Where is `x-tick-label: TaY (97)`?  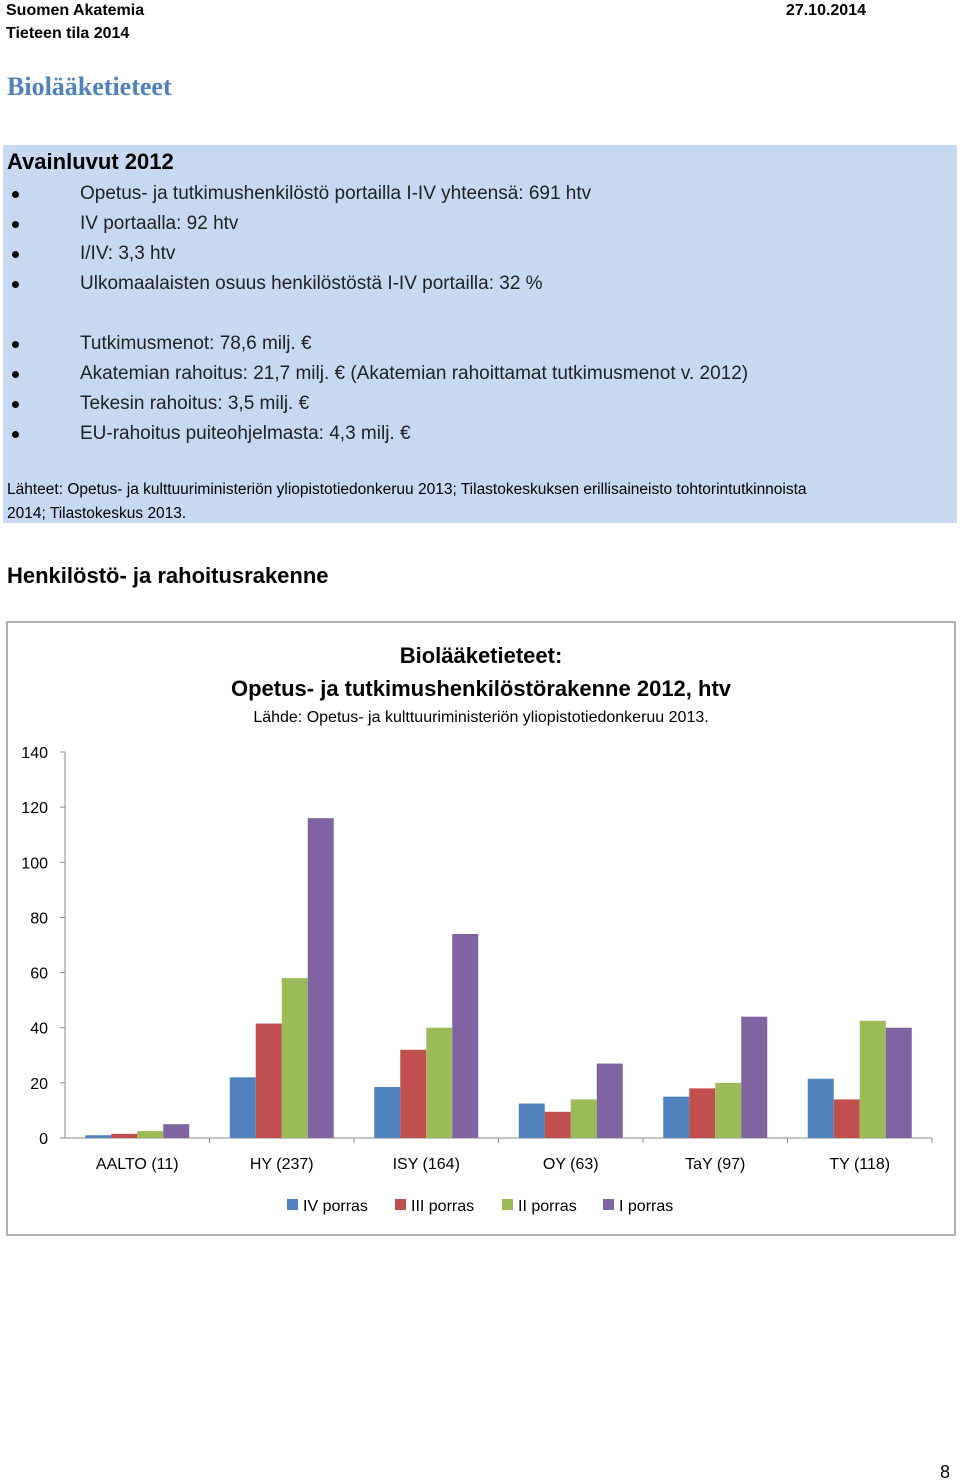
x-tick-label: TaY (97) is located at coordinates (715, 1164).